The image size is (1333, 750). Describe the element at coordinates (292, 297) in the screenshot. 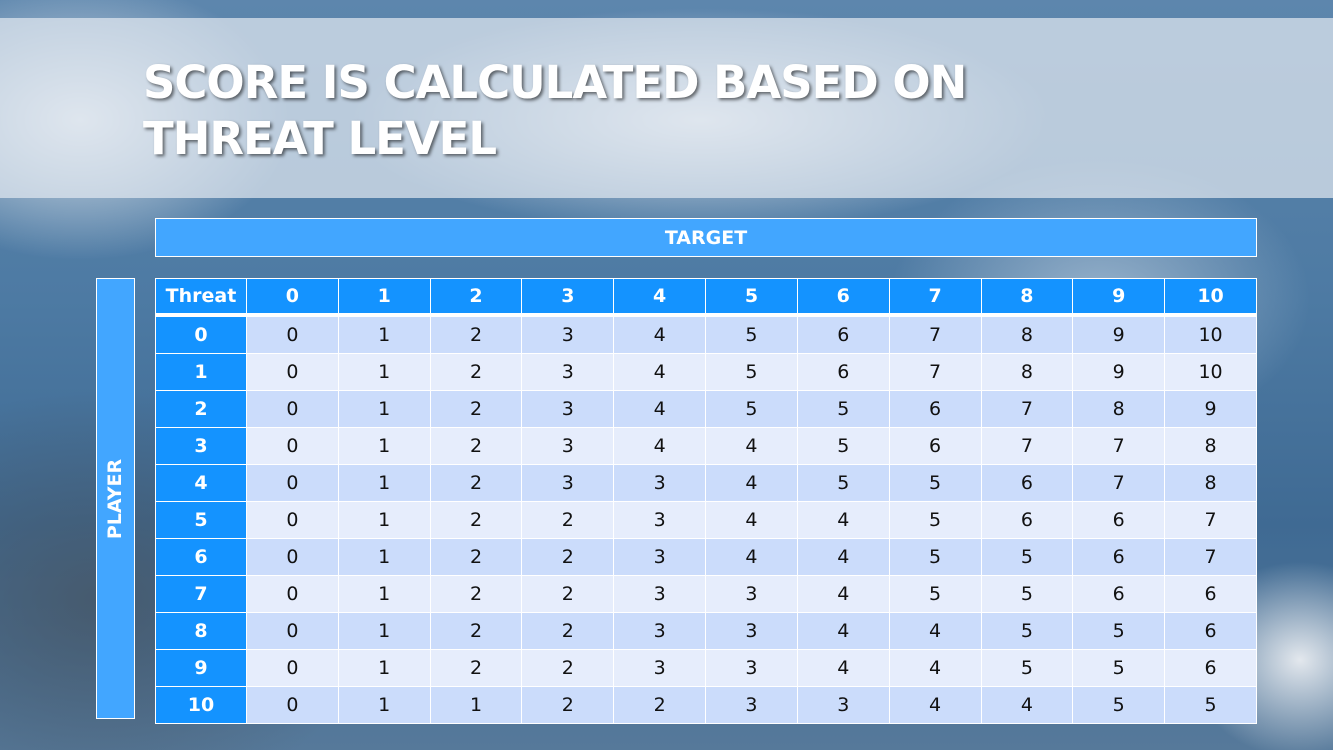

I see `column-header: 0` at that location.